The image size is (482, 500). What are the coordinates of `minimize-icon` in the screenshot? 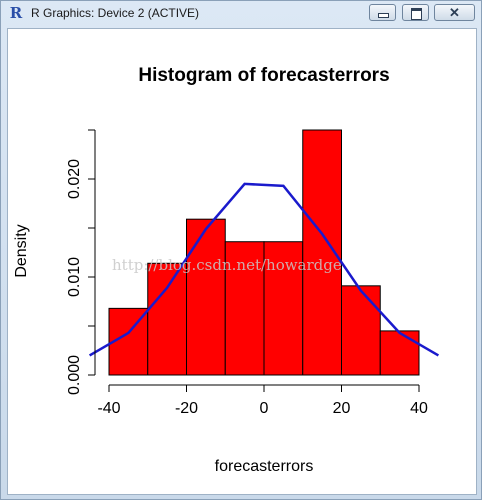 It's located at (383, 15).